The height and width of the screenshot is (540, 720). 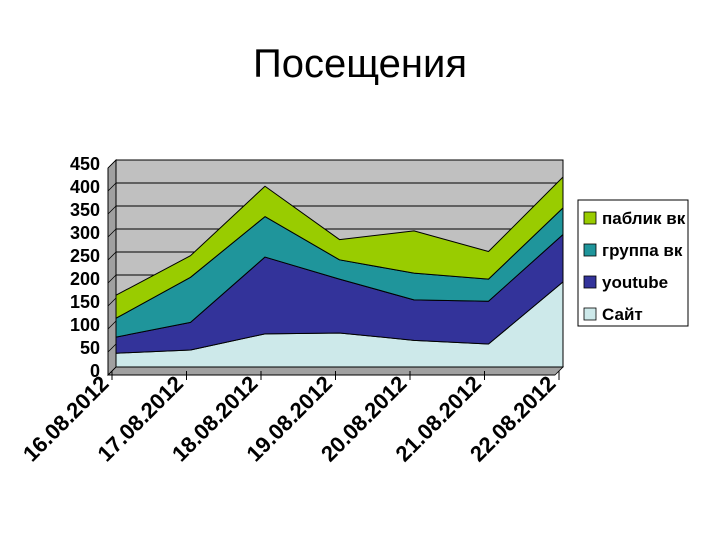 What do you see at coordinates (635, 282) in the screenshot?
I see `legend-label: youtube` at bounding box center [635, 282].